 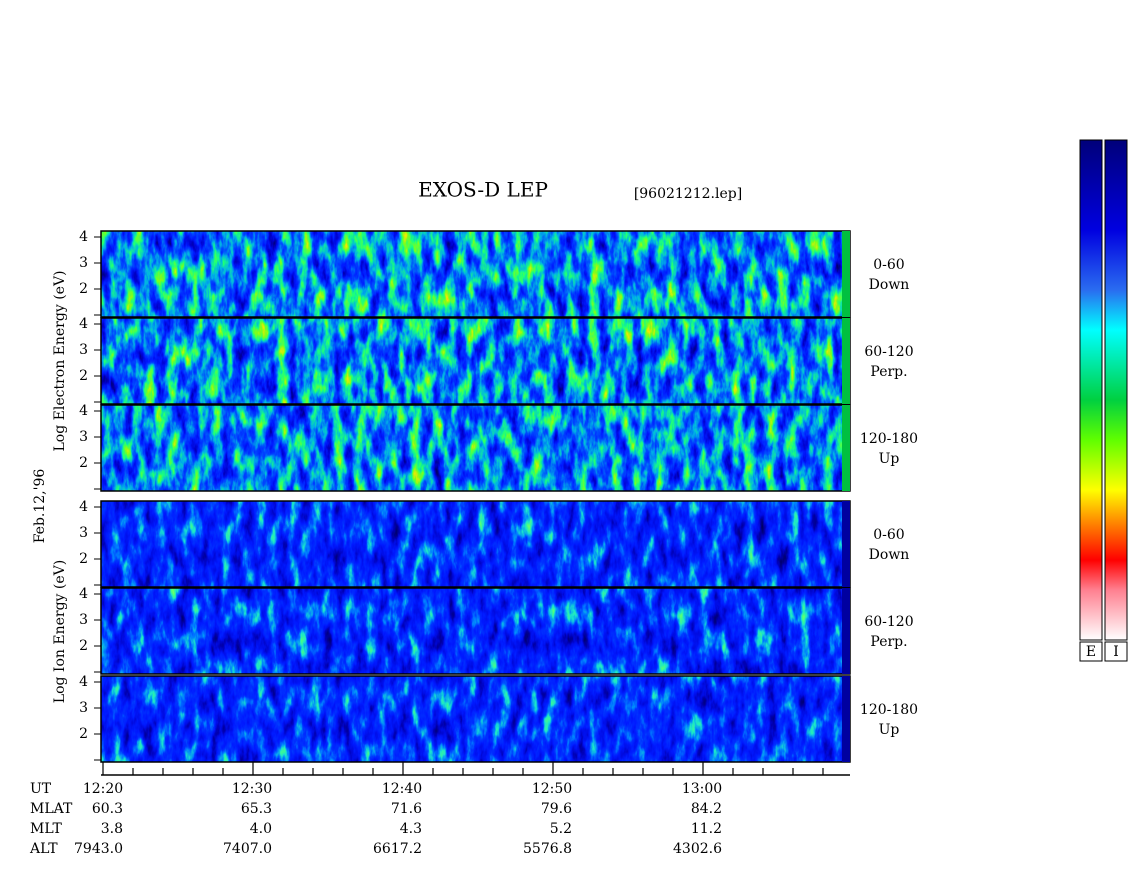 I want to click on orbit-value: 4.0, so click(x=261, y=829).